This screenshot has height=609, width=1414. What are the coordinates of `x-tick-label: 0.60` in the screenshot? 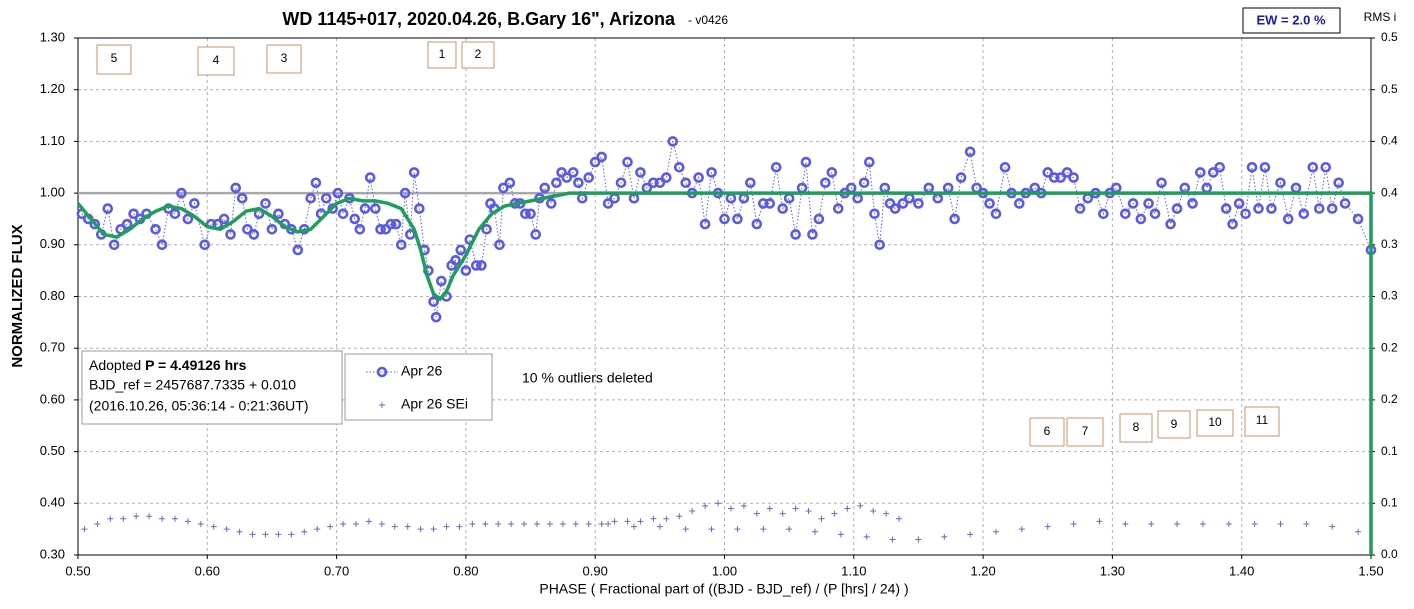 It's located at (207, 570).